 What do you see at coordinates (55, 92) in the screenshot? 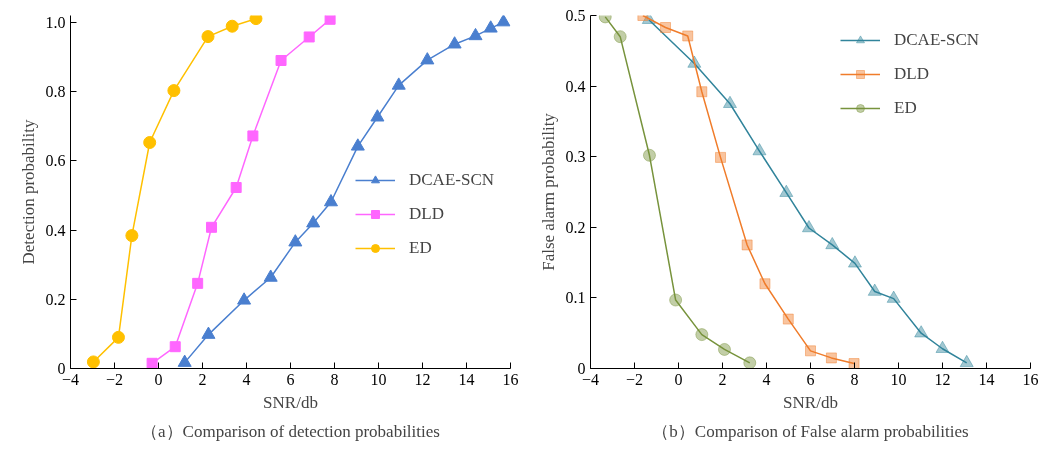
I see `y-tick-label: 0.8` at bounding box center [55, 92].